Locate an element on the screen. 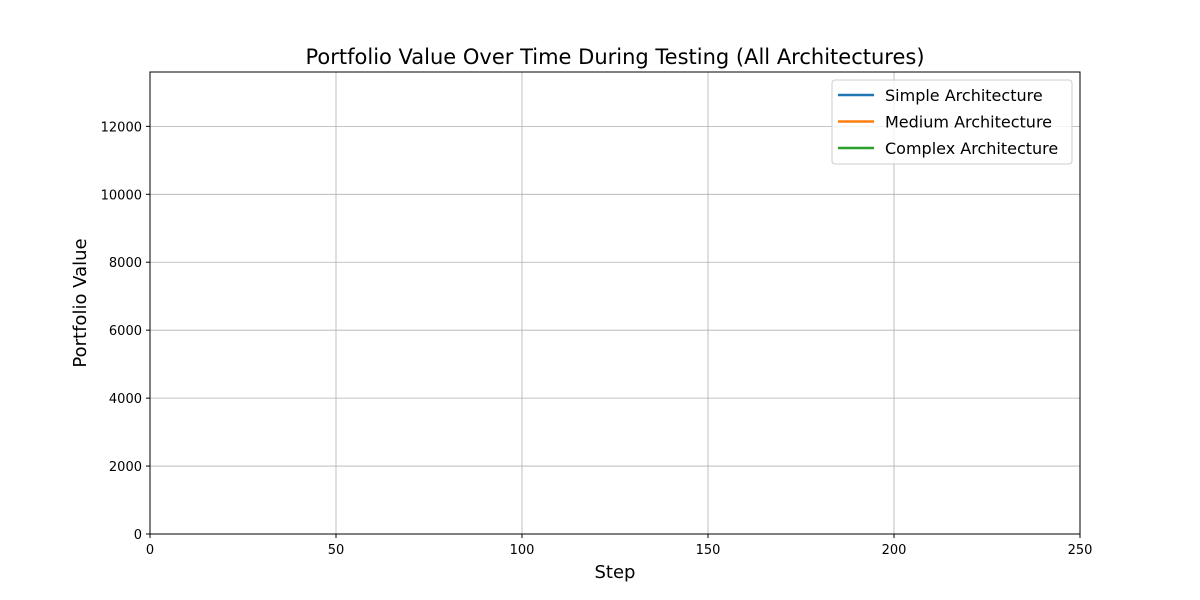  y-tick-label: 8000 is located at coordinates (125, 263).